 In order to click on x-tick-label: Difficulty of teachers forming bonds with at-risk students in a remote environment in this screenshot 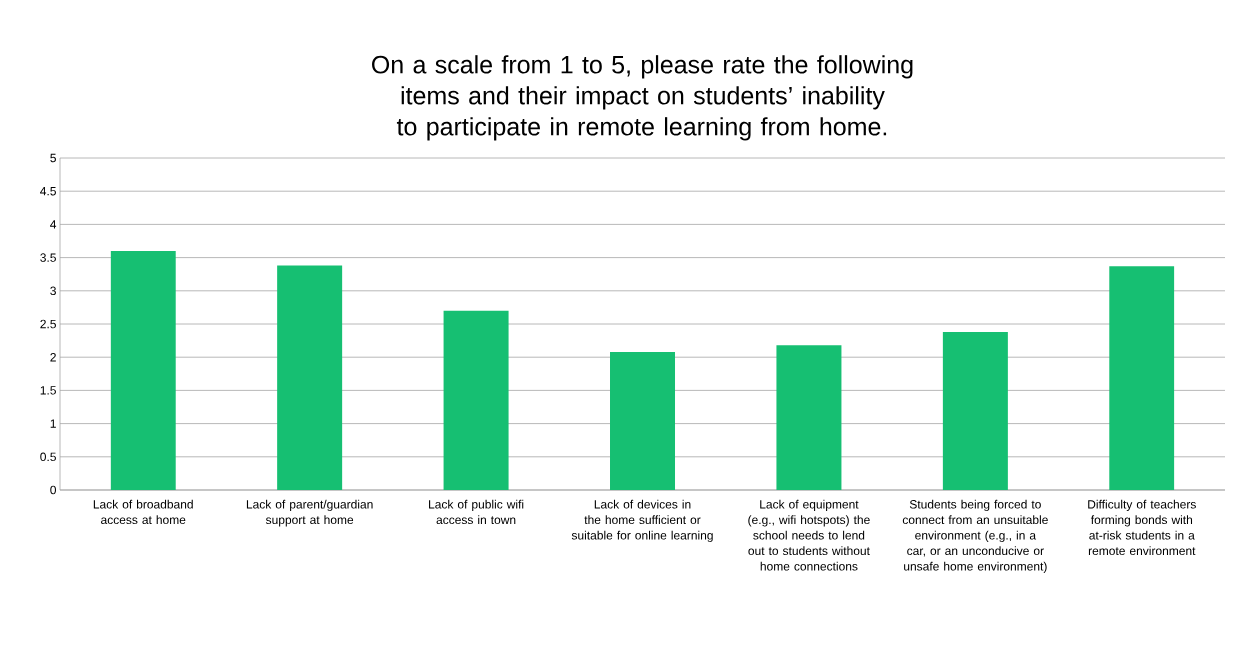, I will do `click(1142, 527)`.